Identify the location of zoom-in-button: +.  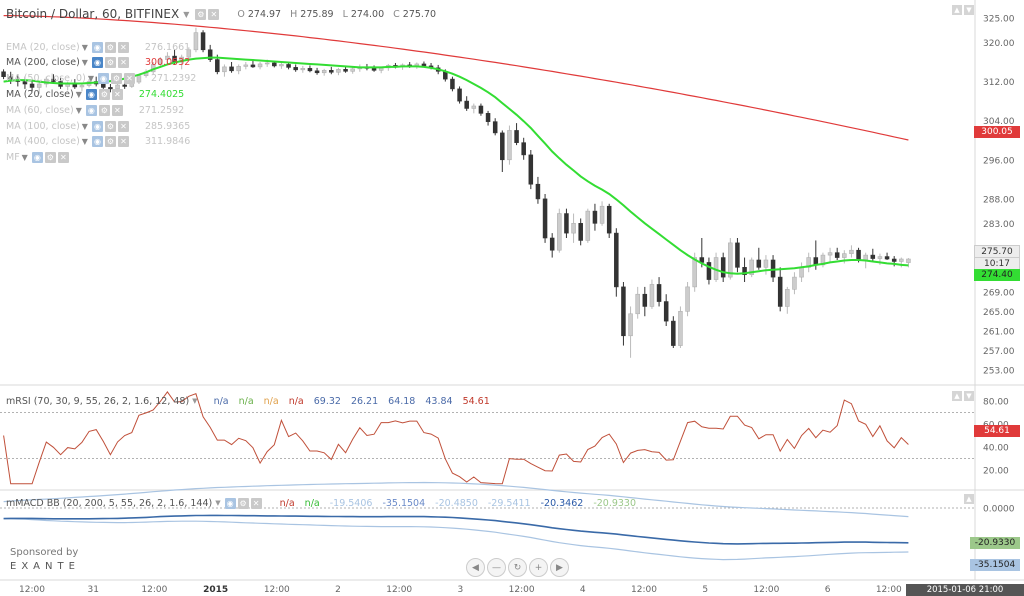
(538, 567).